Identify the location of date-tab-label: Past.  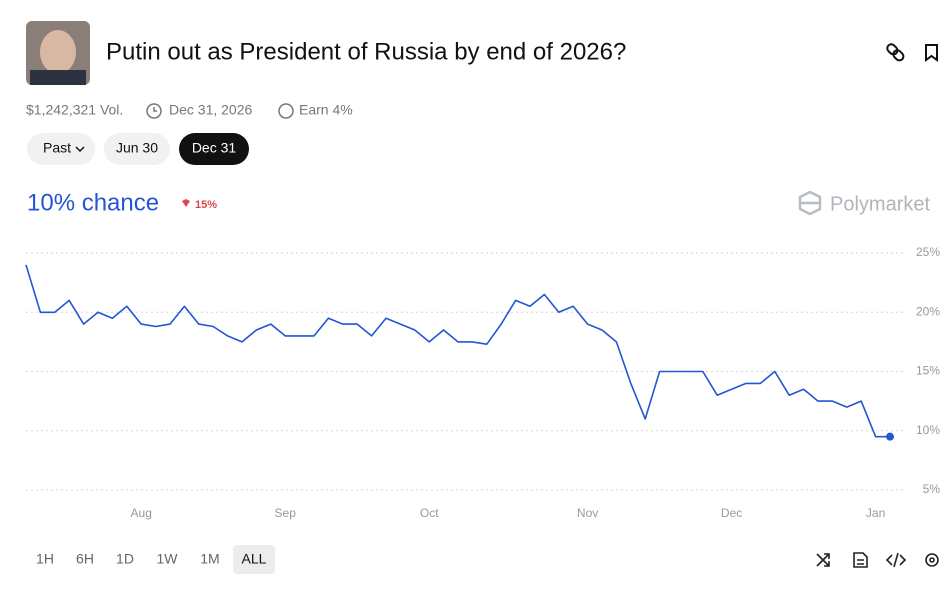
(57, 148).